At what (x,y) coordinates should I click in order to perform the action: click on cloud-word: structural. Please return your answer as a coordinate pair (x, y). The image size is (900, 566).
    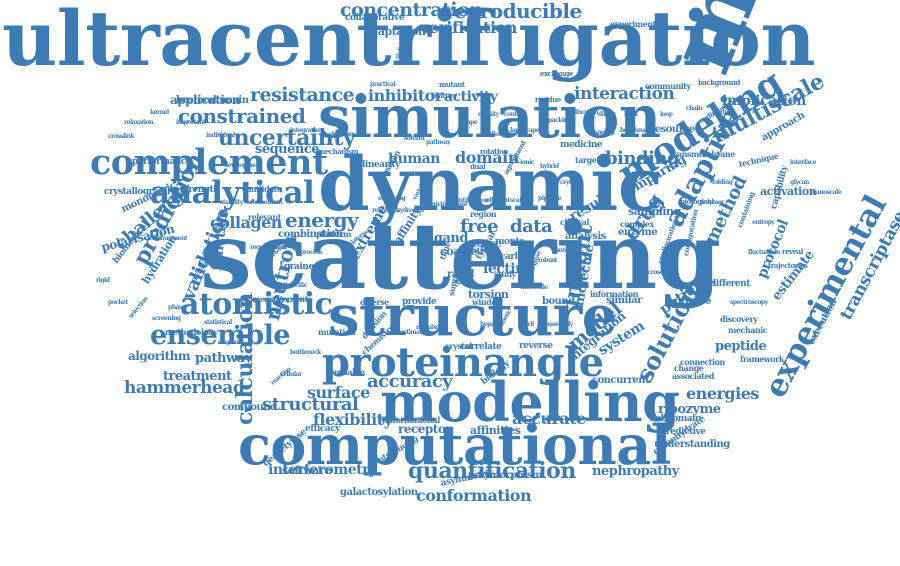
    Looking at the image, I should click on (310, 404).